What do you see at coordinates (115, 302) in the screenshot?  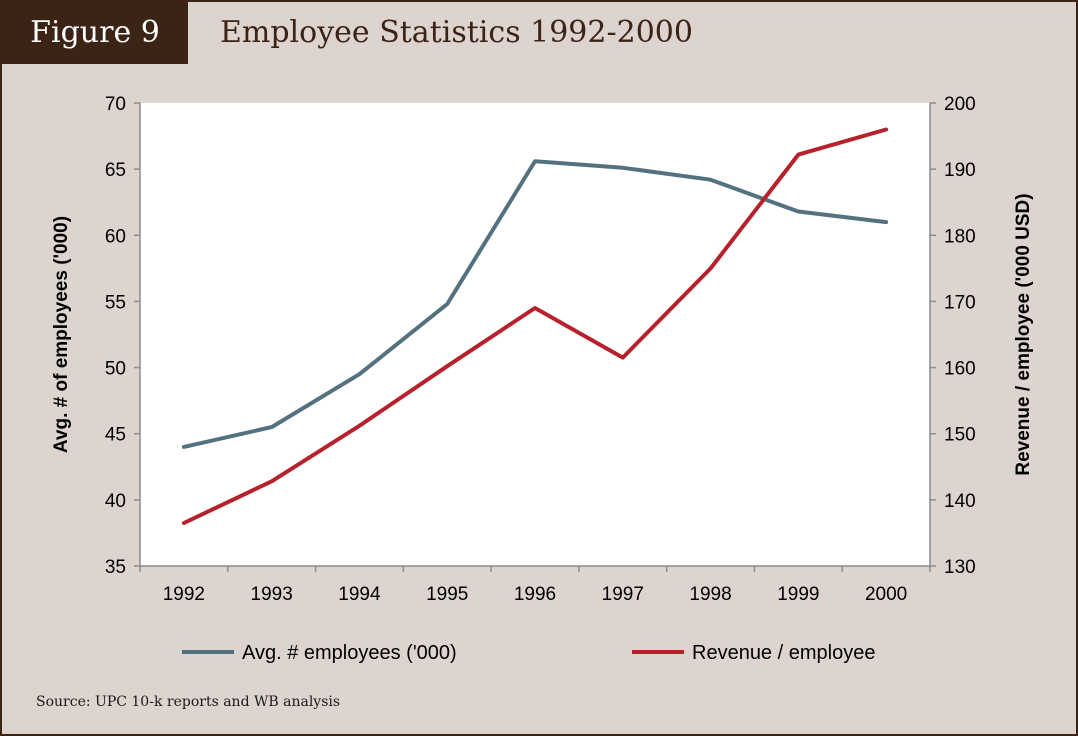 I see `left-tick-label: 55` at bounding box center [115, 302].